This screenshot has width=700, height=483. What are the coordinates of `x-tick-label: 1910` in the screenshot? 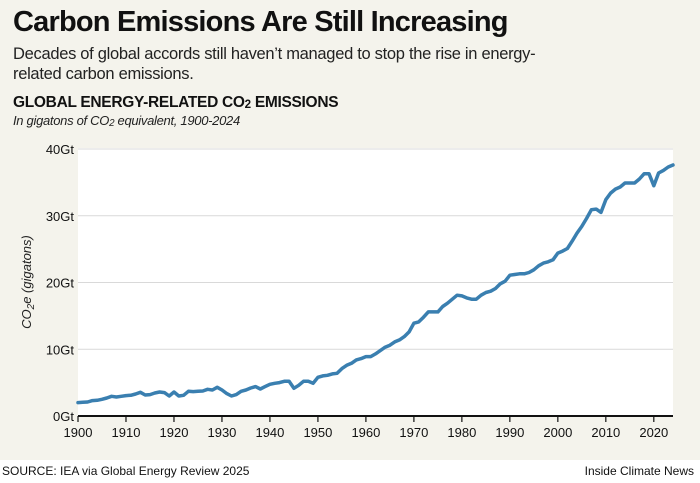 It's located at (126, 432).